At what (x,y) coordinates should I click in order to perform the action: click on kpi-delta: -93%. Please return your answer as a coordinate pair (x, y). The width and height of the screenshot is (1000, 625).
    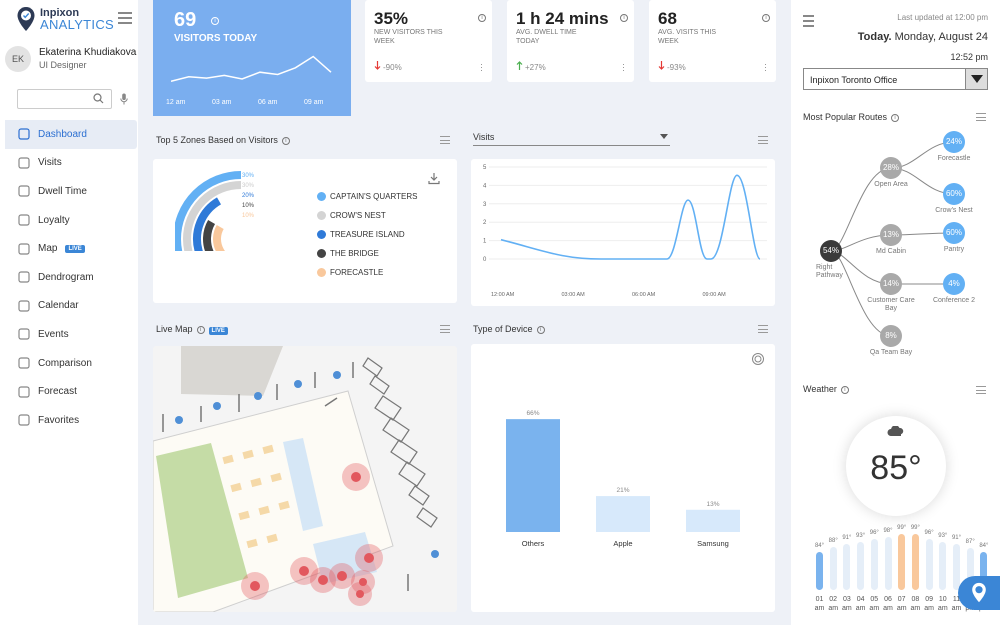
    Looking at the image, I should click on (672, 66).